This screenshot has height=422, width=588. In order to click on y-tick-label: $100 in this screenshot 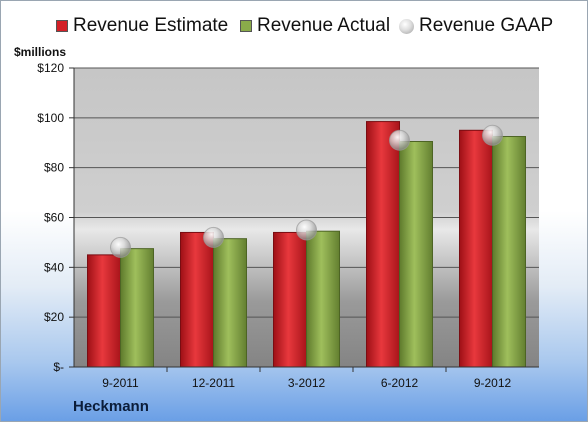, I will do `click(50, 118)`.